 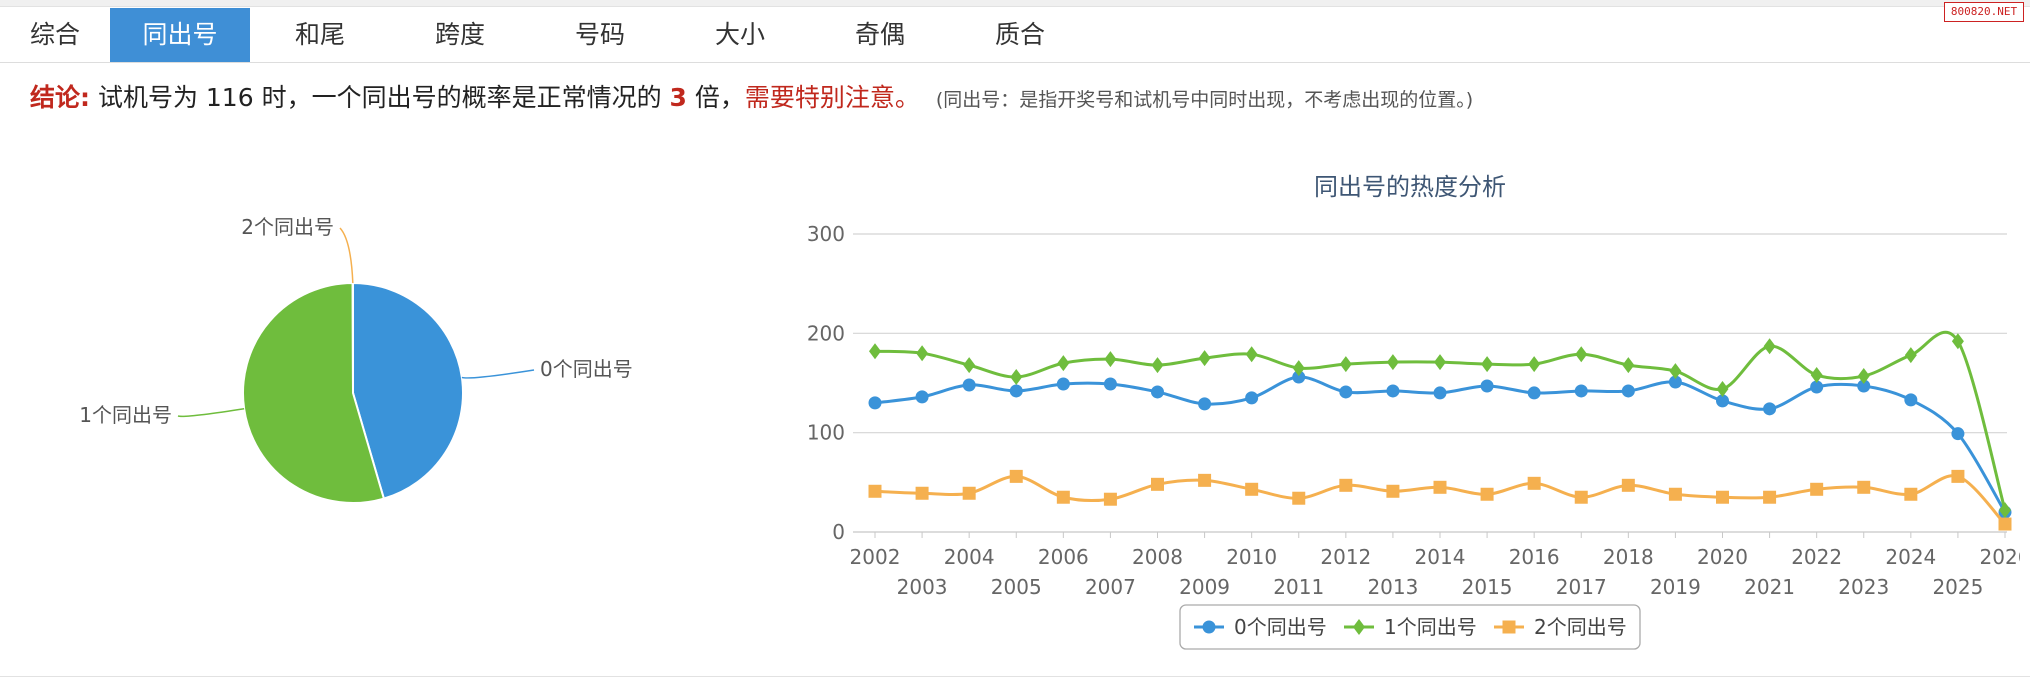 I want to click on x-tick-label: 2003, so click(x=922, y=587).